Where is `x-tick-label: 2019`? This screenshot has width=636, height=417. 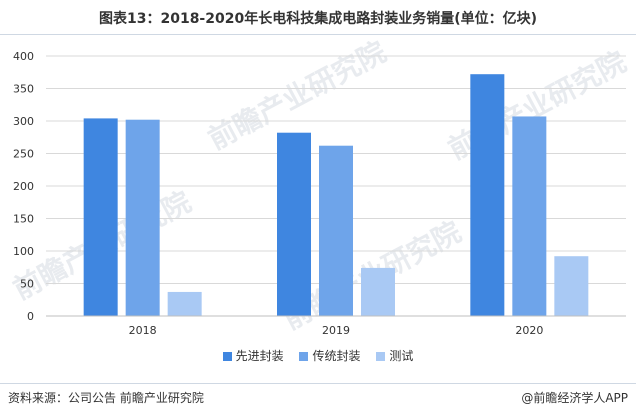 x-tick-label: 2019 is located at coordinates (336, 330).